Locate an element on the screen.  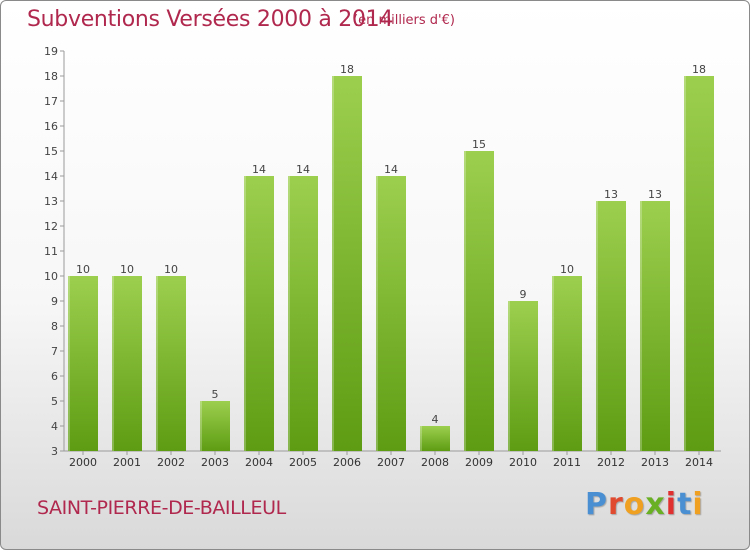
commune-name: SAINT-PIERRE-DE-BAILLEUL is located at coordinates (161, 508).